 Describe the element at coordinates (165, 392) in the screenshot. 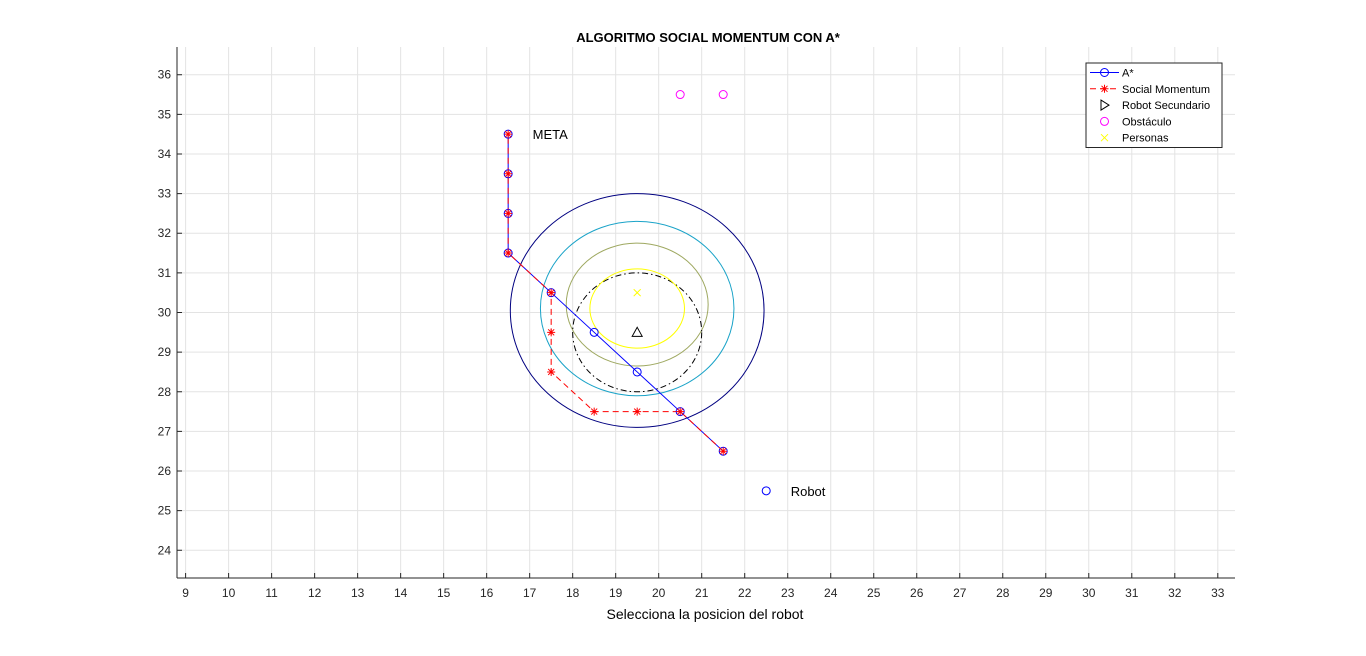

I see `y-tick-label: 28` at that location.